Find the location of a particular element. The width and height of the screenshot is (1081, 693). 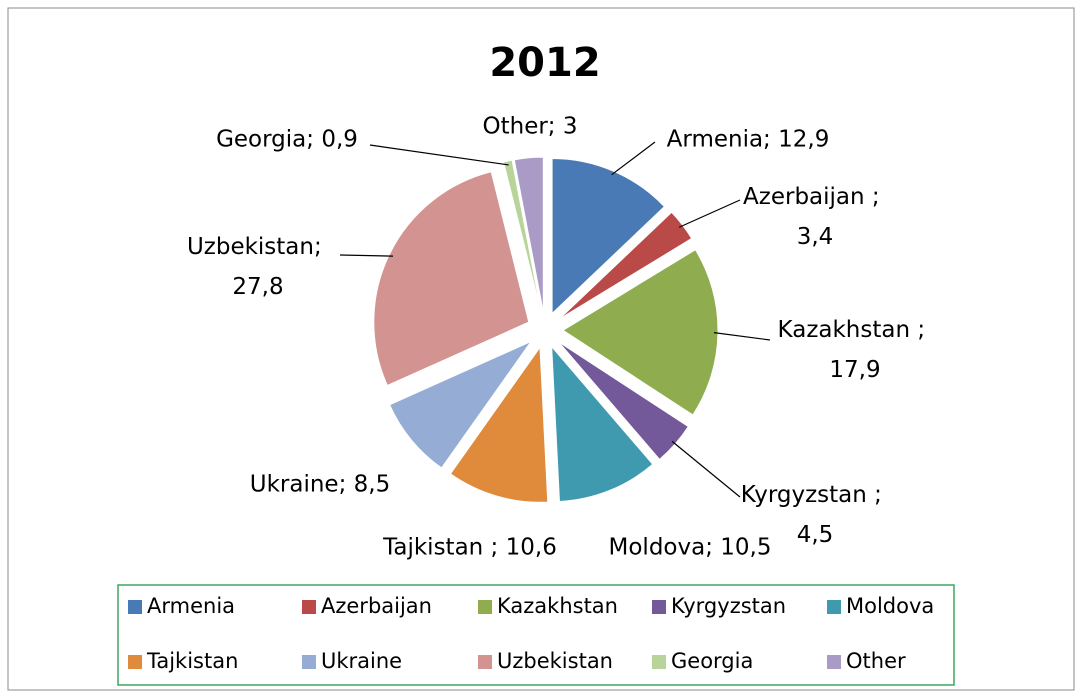

data-label: Ukraine; 8,5 is located at coordinates (320, 485).